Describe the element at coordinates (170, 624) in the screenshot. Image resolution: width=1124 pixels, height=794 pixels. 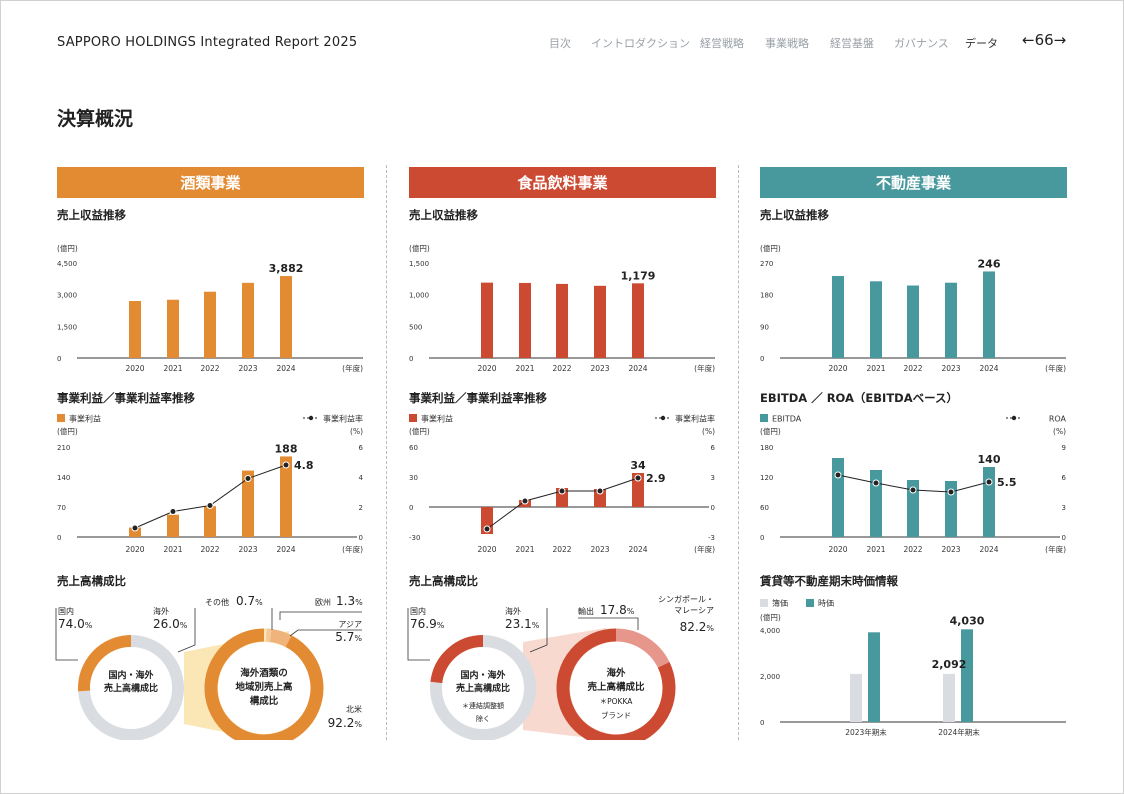
I see `overseas-value: 26.0%` at that location.